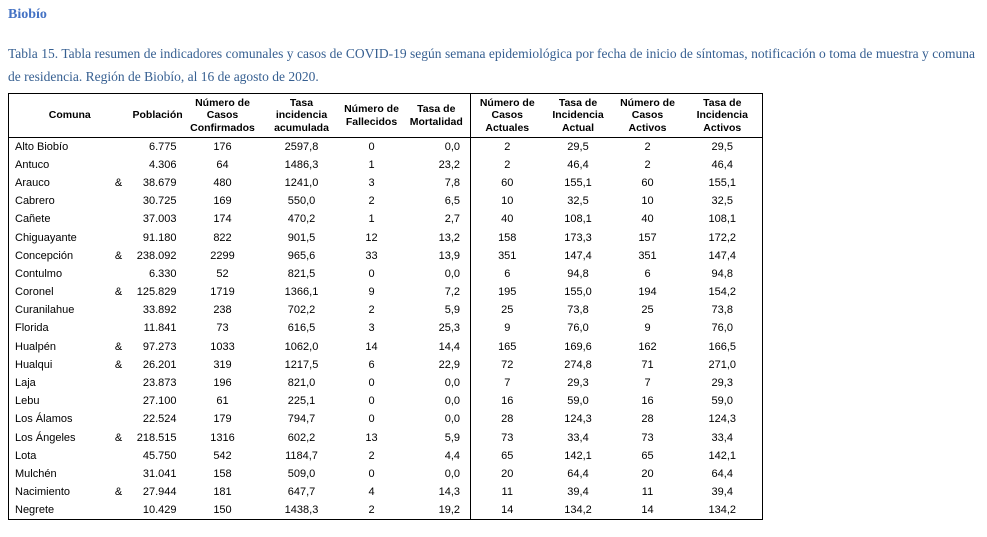 The image size is (987, 537). What do you see at coordinates (578, 164) in the screenshot?
I see `tasa-incidencia-actual-cell: 46,4` at bounding box center [578, 164].